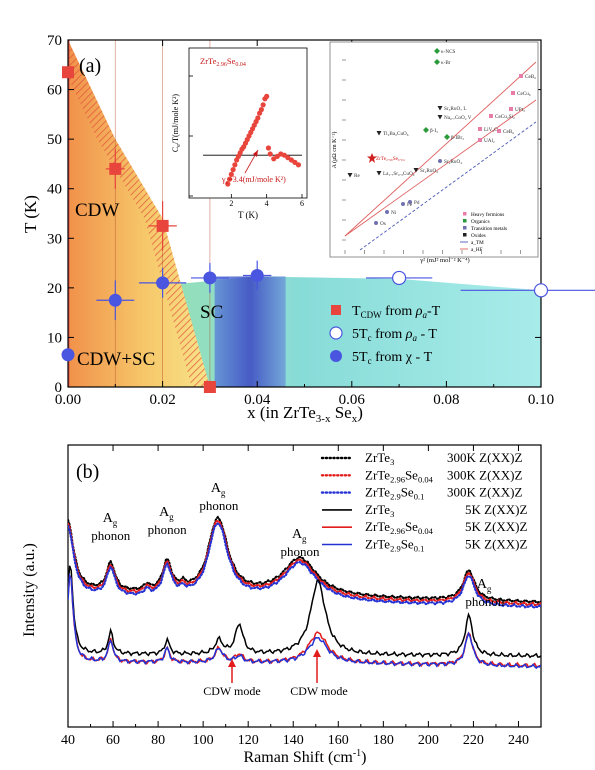 This screenshot has width=595, height=770. What do you see at coordinates (383, 740) in the screenshot?
I see `raman-x-tick-label: 180` at bounding box center [383, 740].